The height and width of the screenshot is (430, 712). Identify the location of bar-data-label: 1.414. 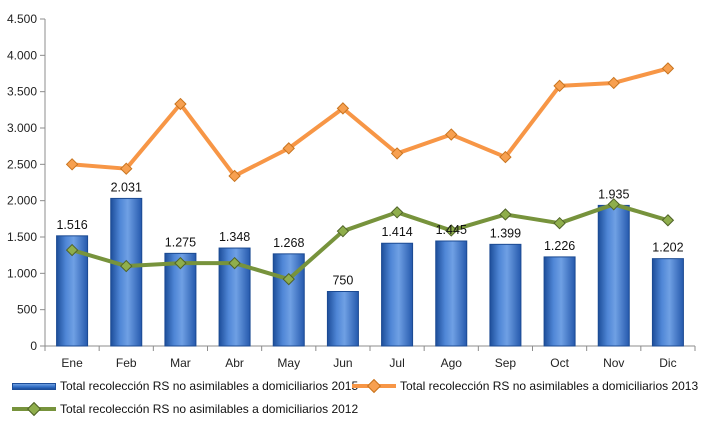
(396, 232).